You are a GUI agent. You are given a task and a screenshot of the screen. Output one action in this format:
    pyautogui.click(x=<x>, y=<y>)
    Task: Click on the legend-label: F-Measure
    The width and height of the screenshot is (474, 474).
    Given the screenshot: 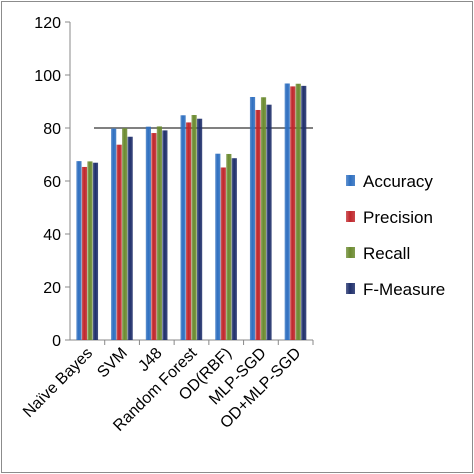 What is the action you would take?
    pyautogui.click(x=404, y=289)
    